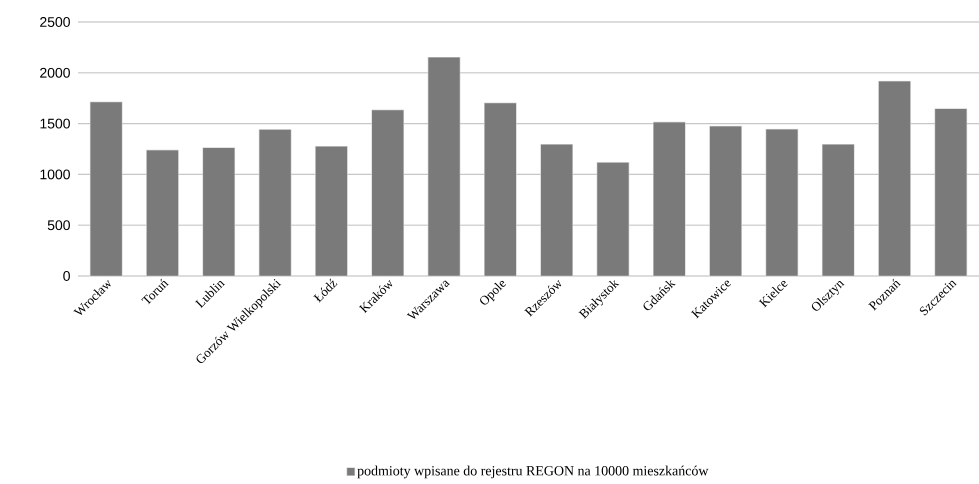 The height and width of the screenshot is (484, 979). Describe the element at coordinates (55, 123) in the screenshot. I see `y-tick-label: 1500` at that location.